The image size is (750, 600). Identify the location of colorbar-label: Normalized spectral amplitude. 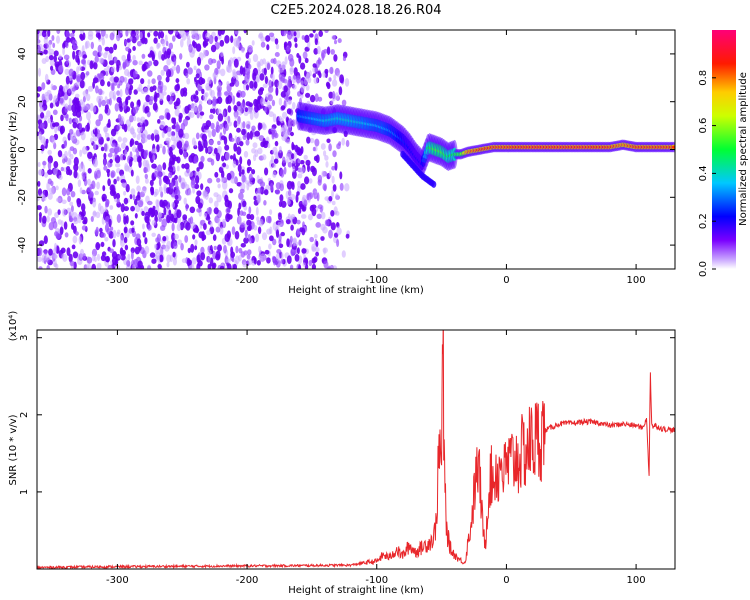
(743, 149).